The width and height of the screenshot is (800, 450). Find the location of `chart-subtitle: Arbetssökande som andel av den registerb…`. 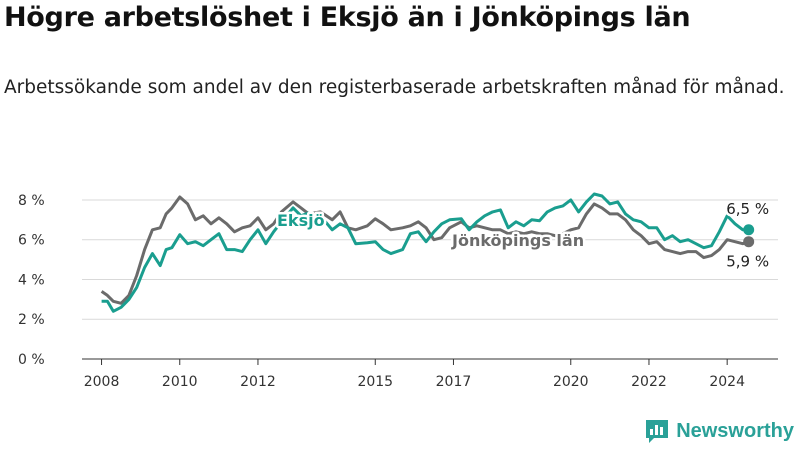

chart-subtitle: Arbetssökande som andel av den registerb… is located at coordinates (394, 87).